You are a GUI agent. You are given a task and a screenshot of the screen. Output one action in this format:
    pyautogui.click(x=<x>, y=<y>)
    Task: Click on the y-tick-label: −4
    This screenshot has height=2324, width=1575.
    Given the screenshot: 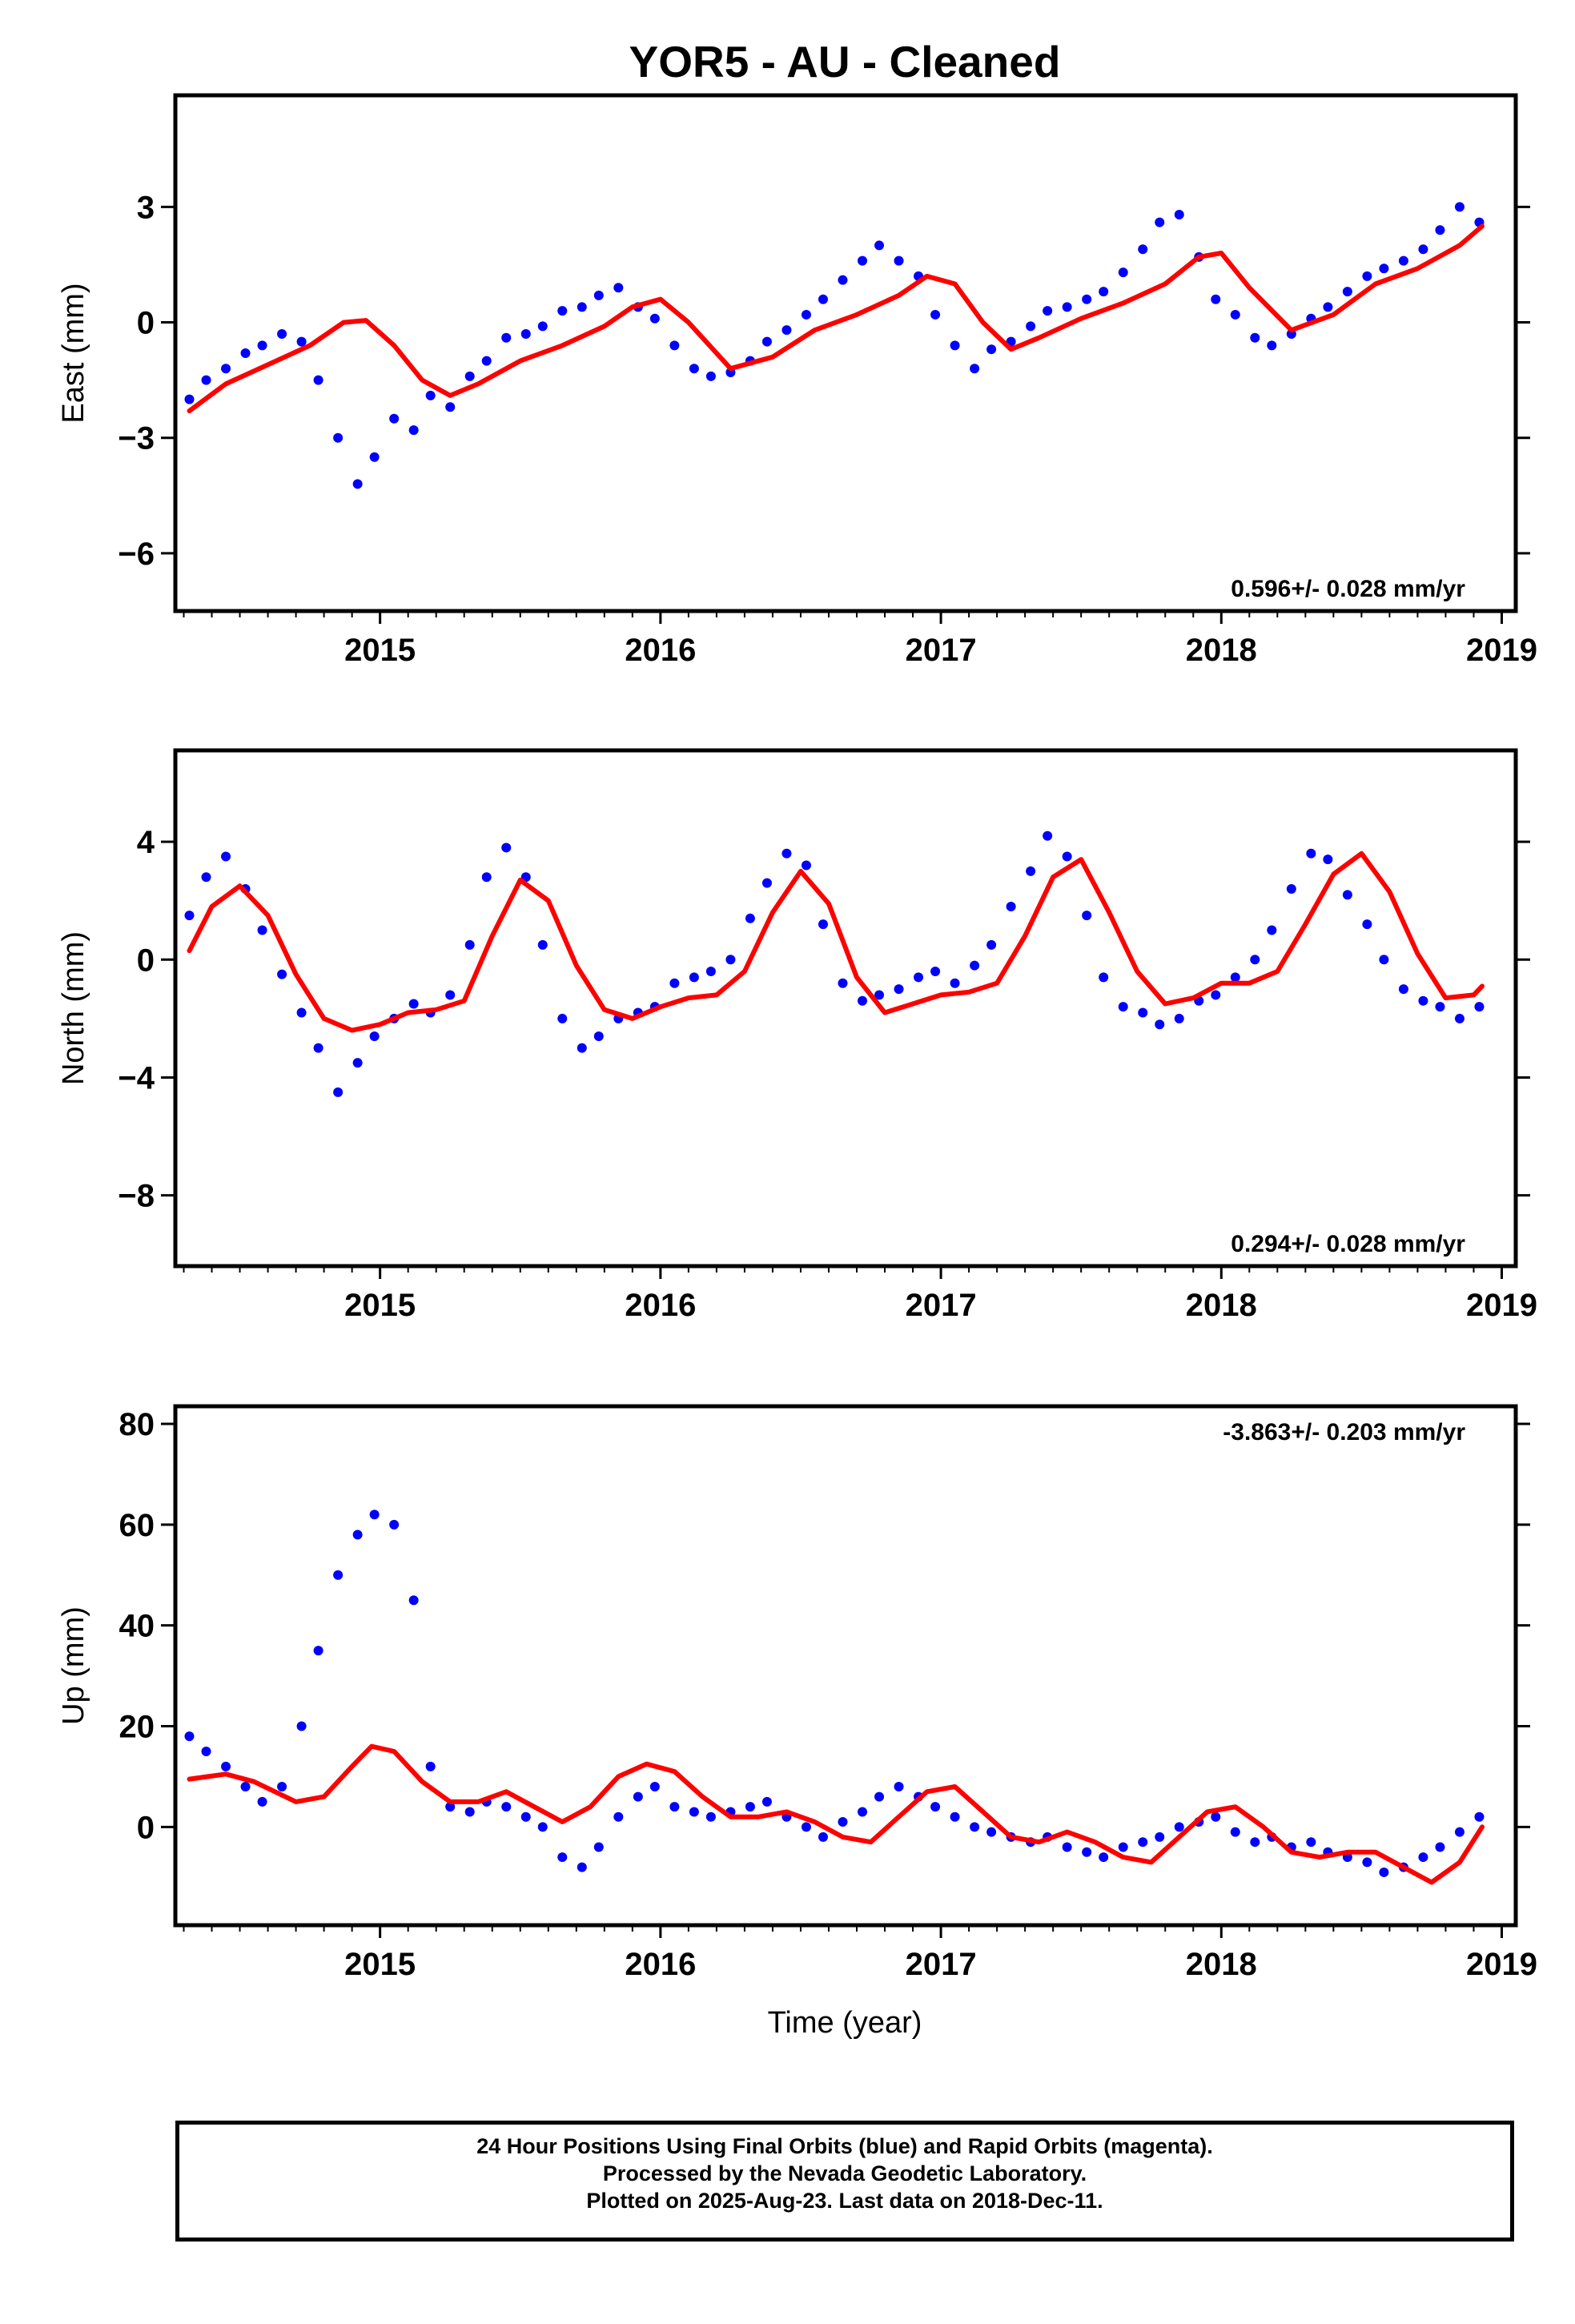 What is the action you would take?
    pyautogui.click(x=136, y=1078)
    